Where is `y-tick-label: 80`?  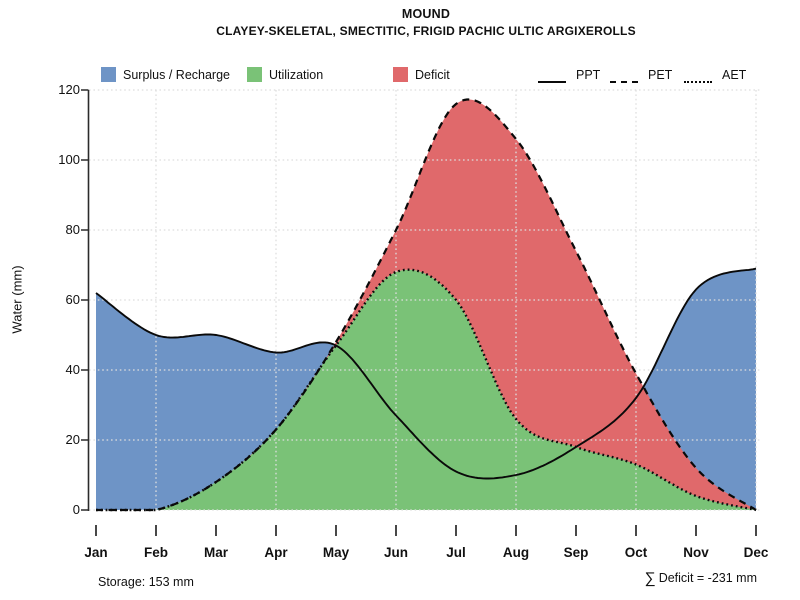
y-tick-label: 80 is located at coordinates (72, 229).